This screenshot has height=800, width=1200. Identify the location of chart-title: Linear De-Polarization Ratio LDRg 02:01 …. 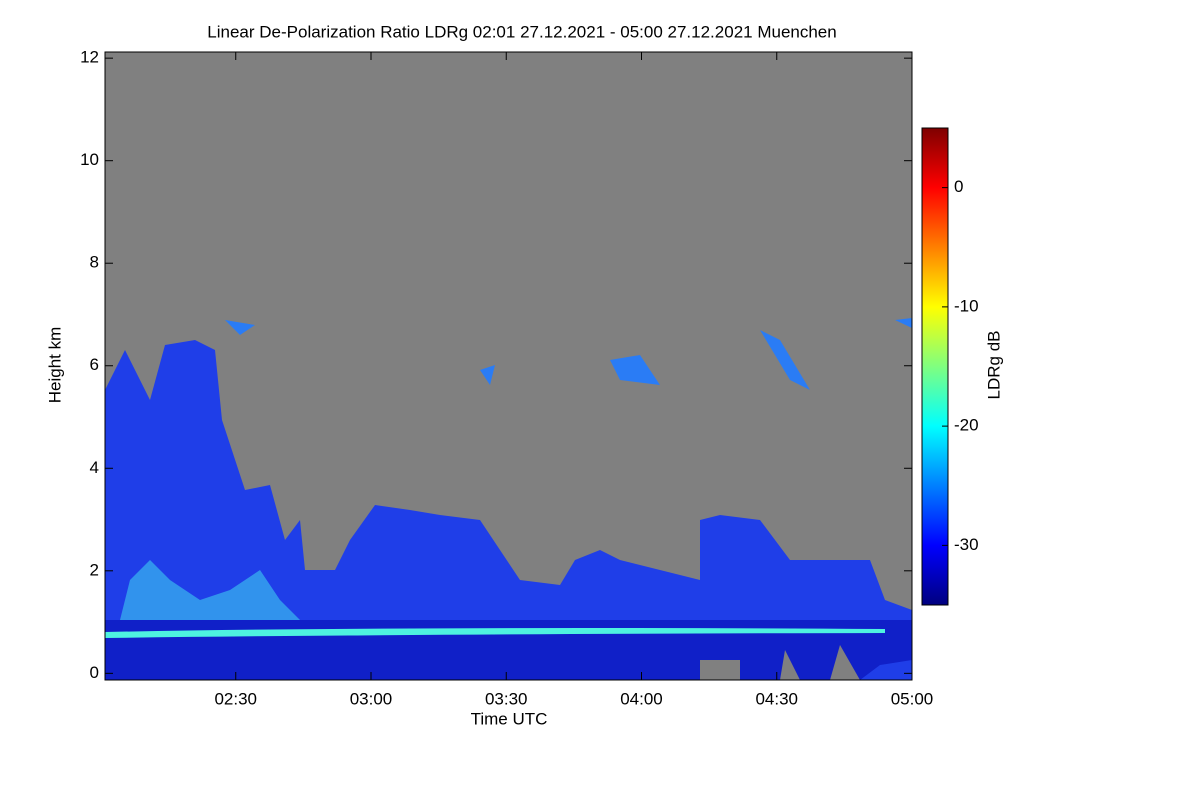
(521, 31).